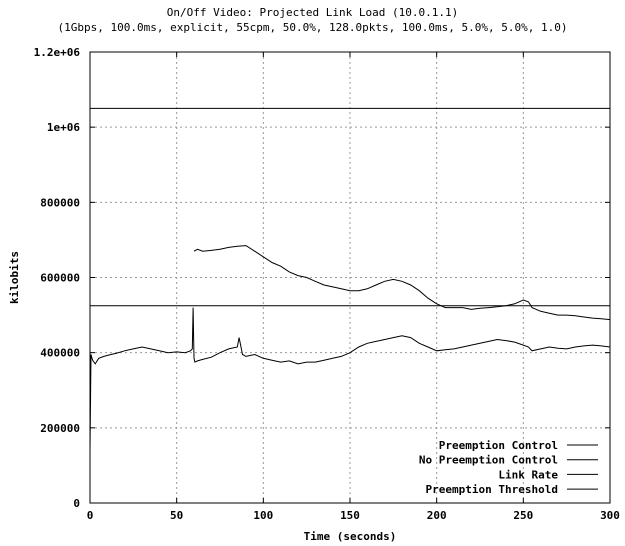  What do you see at coordinates (263, 515) in the screenshot?
I see `x-tick-label: 100` at bounding box center [263, 515].